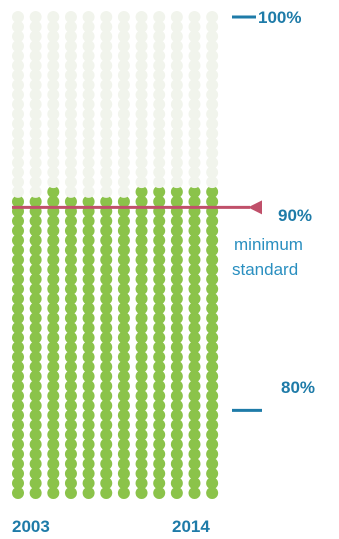  I want to click on tick-marks, so click(247, 213).